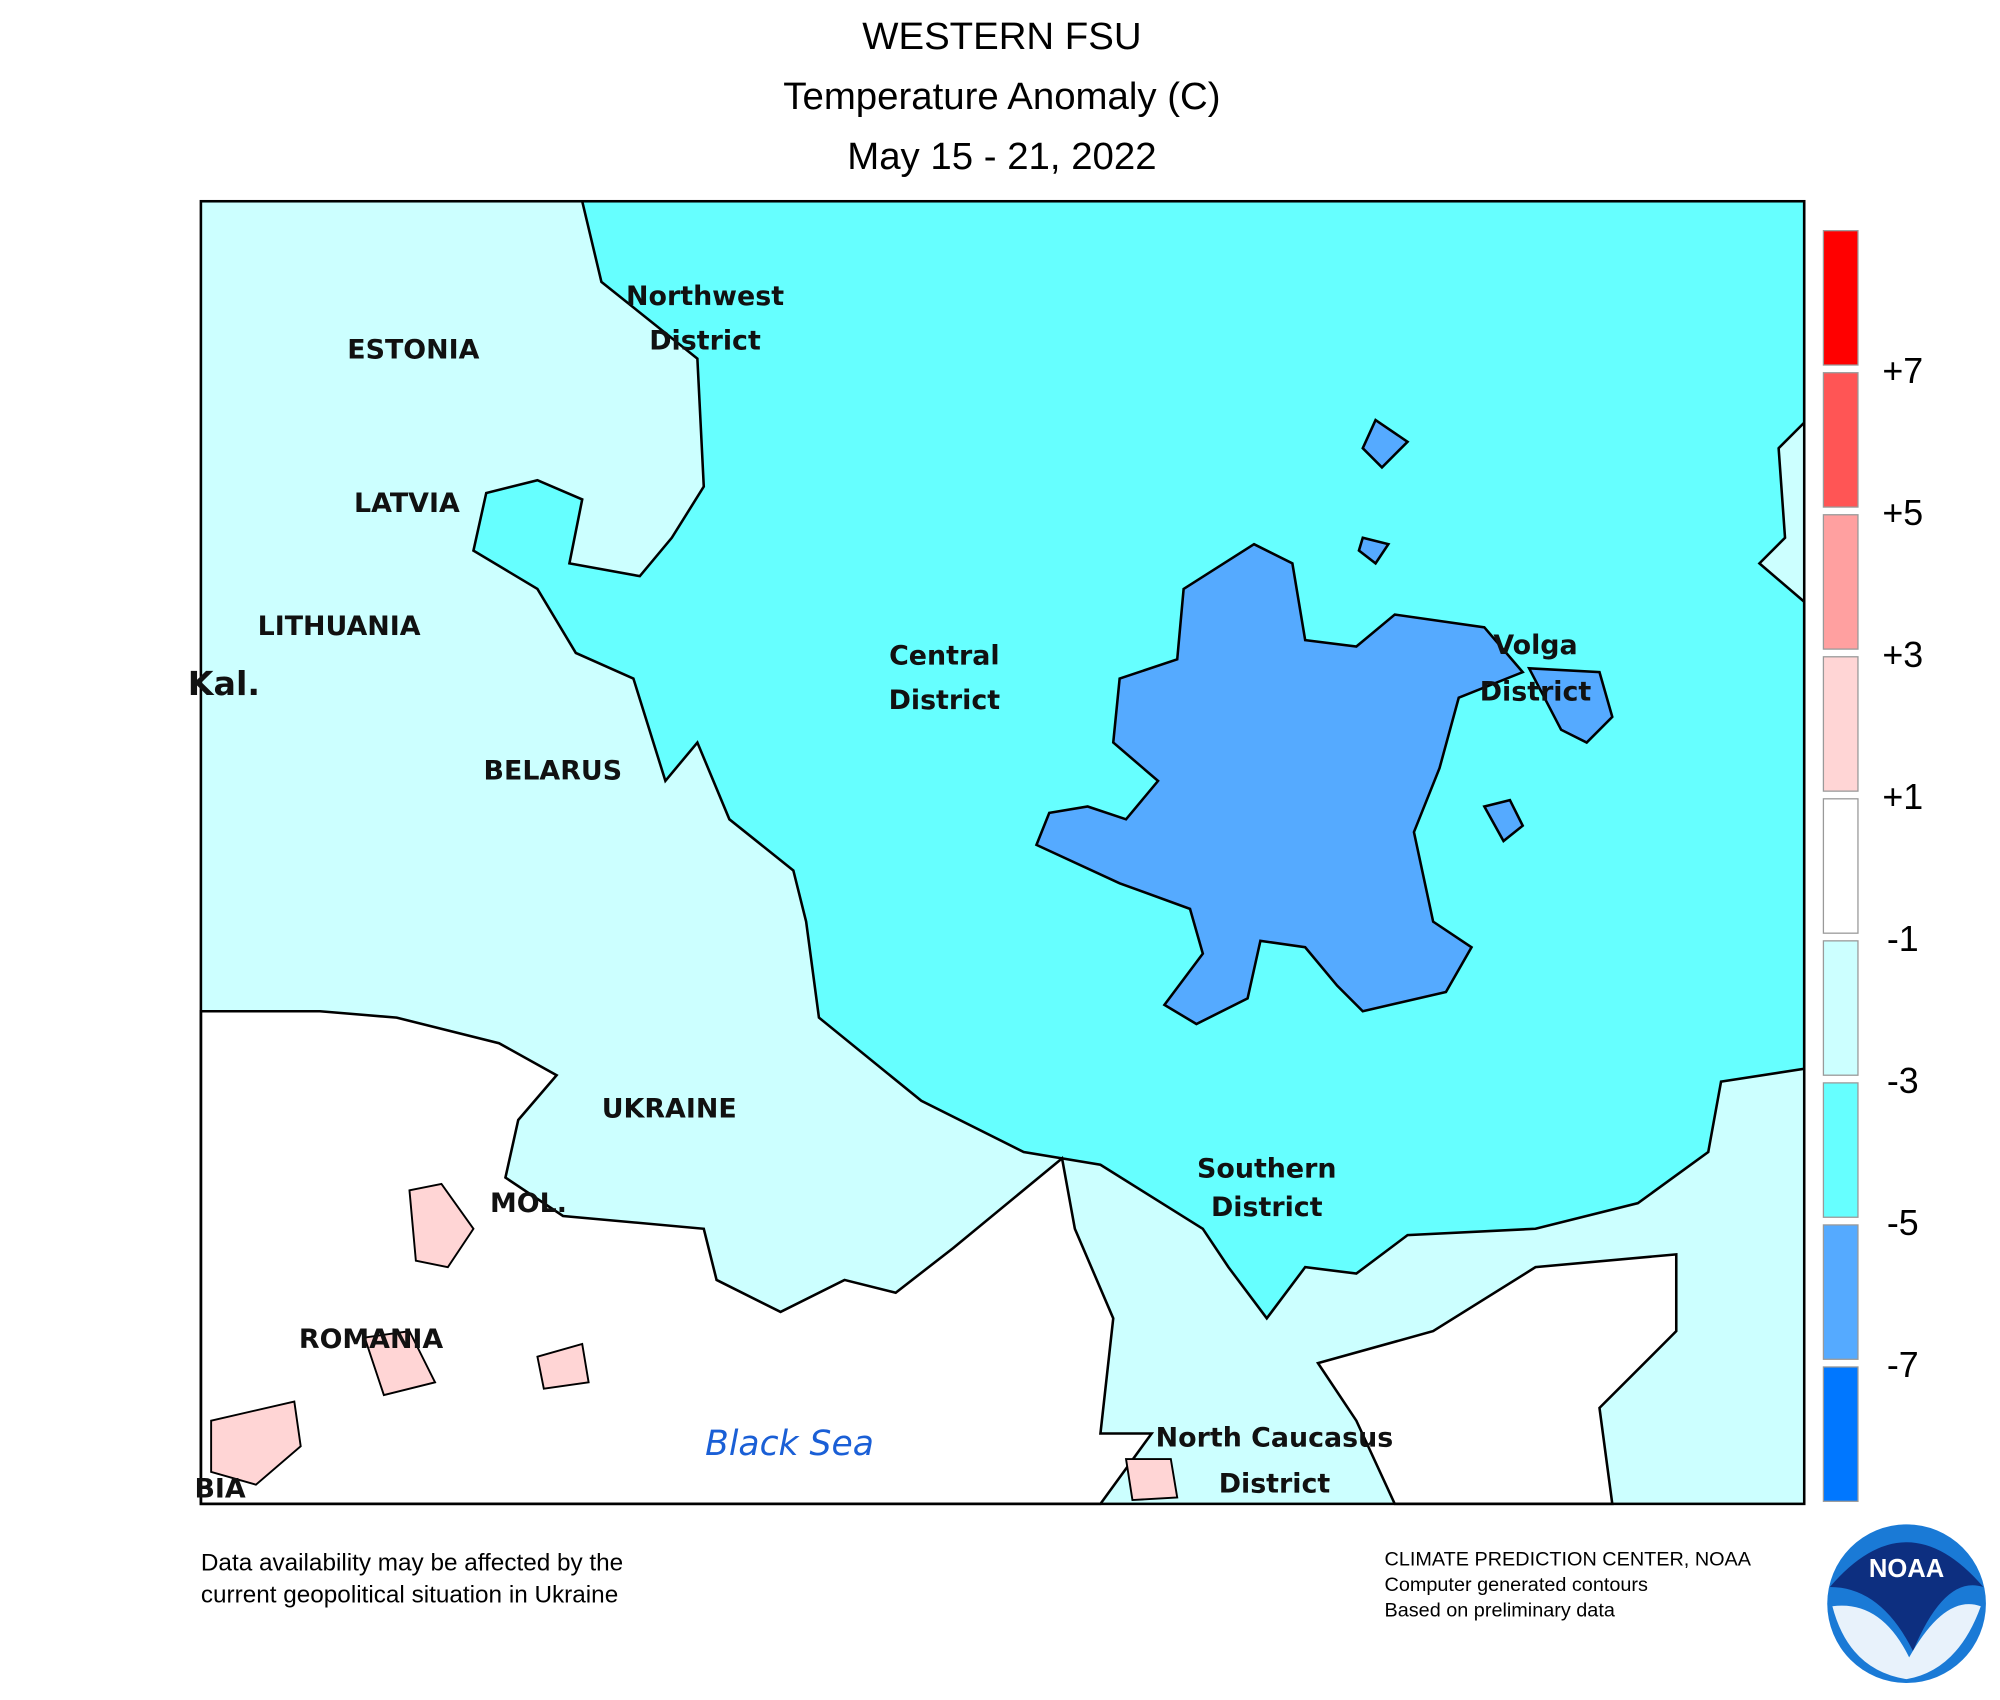  Describe the element at coordinates (1872, 866) in the screenshot. I see `legend: +7 +5 +3 +1 -1 -3 -5 -7` at that location.